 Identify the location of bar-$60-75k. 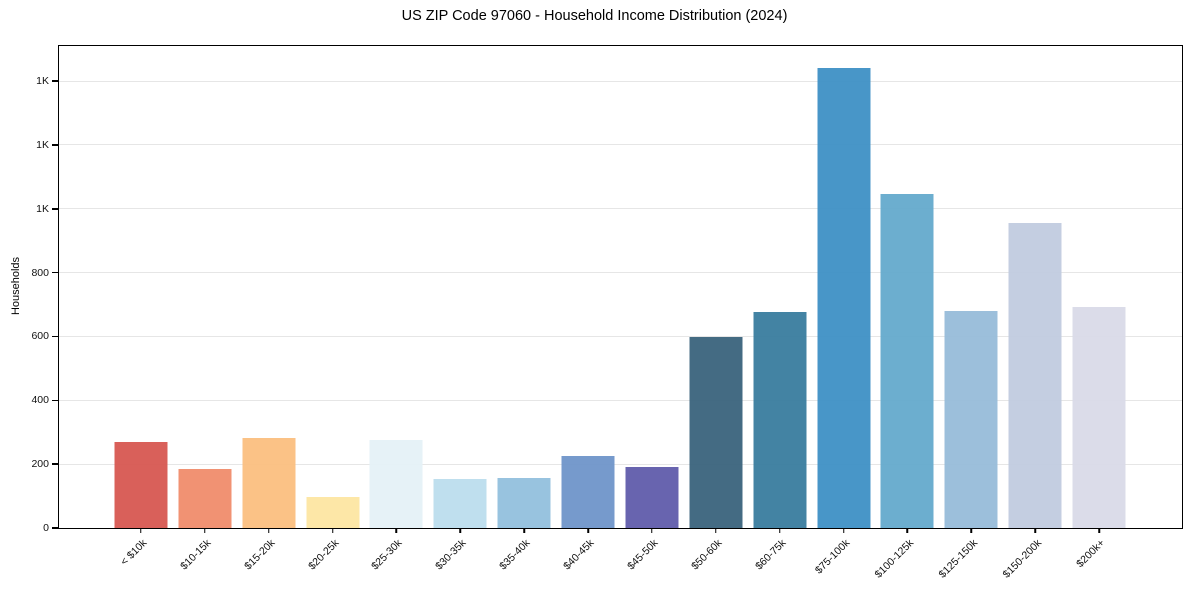
(780, 419).